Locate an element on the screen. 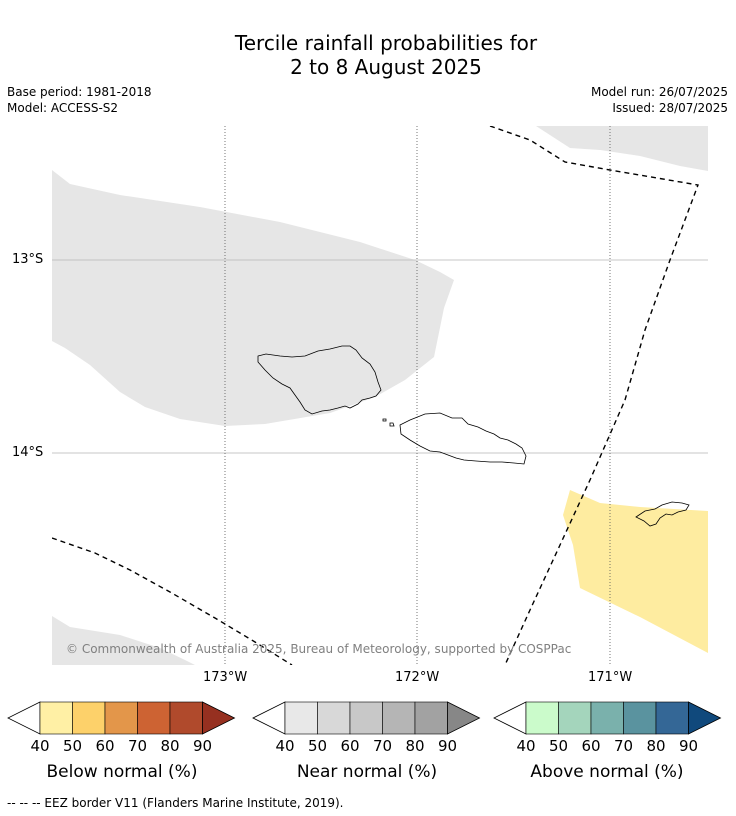 This screenshot has width=736, height=816. title-line-1: Tercile rainfall probabilities for is located at coordinates (386, 43).